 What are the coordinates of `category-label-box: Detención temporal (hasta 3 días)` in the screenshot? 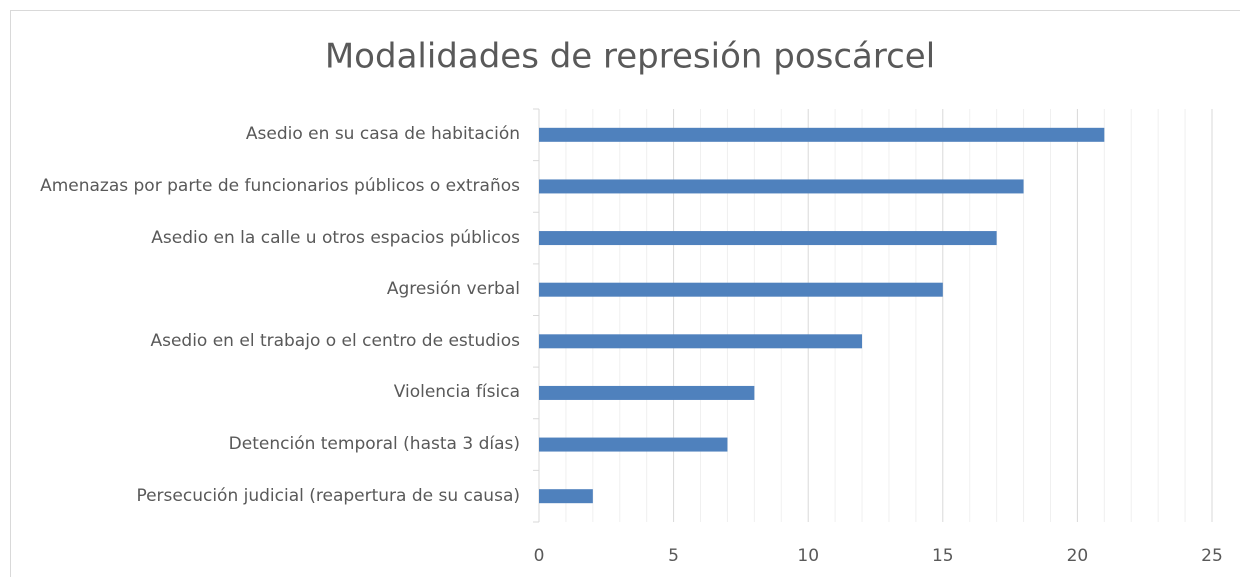 It's located at (270, 445).